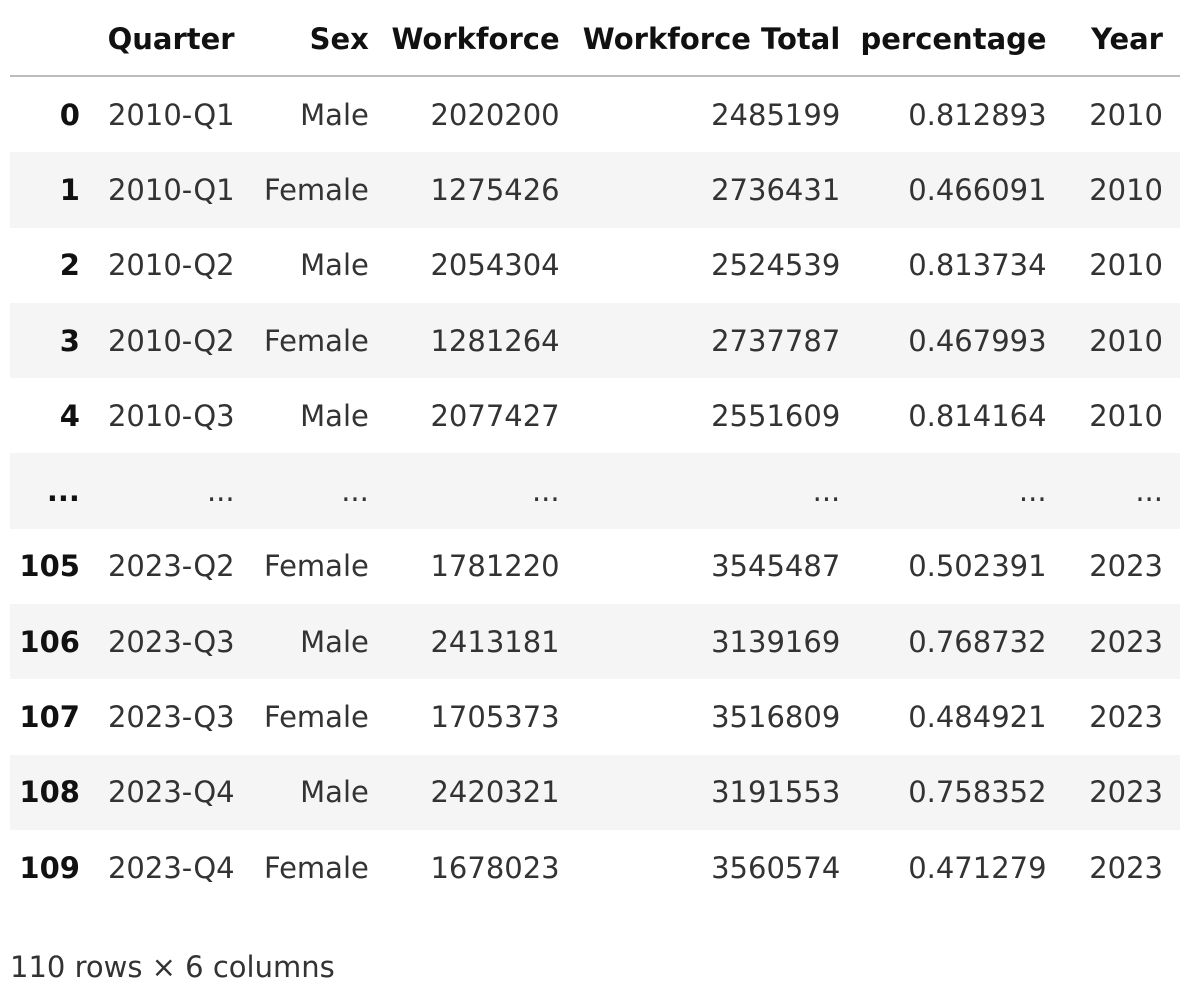 The image size is (1200, 1005). I want to click on row-index: 108, so click(49, 792).